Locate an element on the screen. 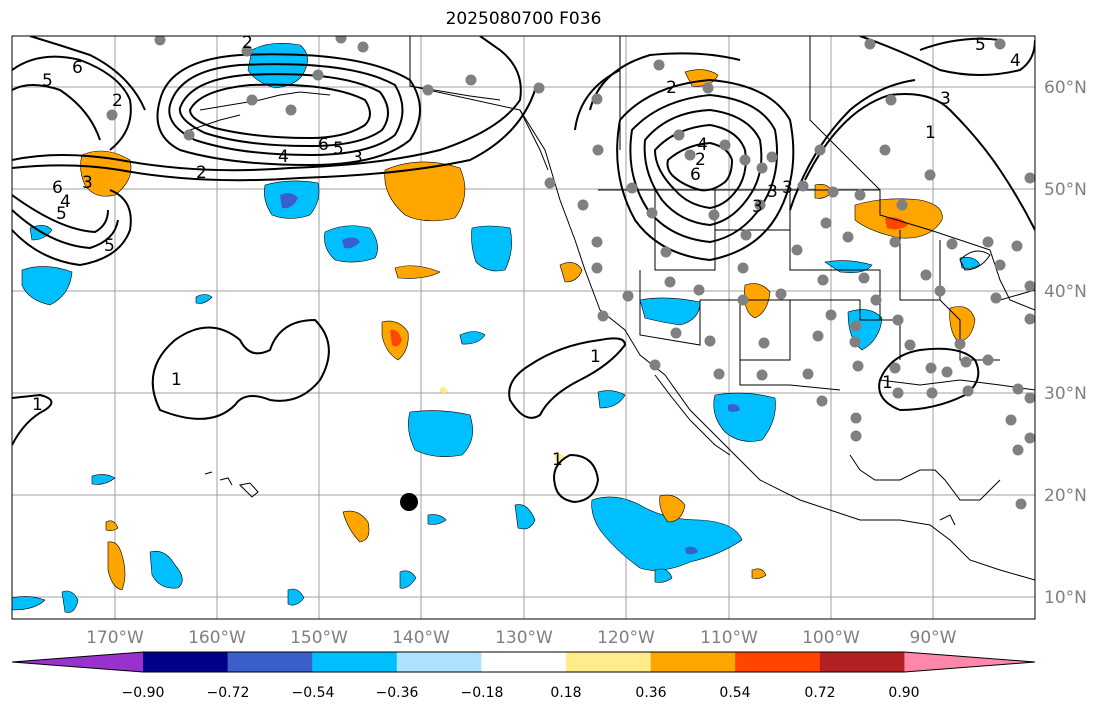 The image size is (1105, 712). lat-label: 20°N is located at coordinates (1065, 496).